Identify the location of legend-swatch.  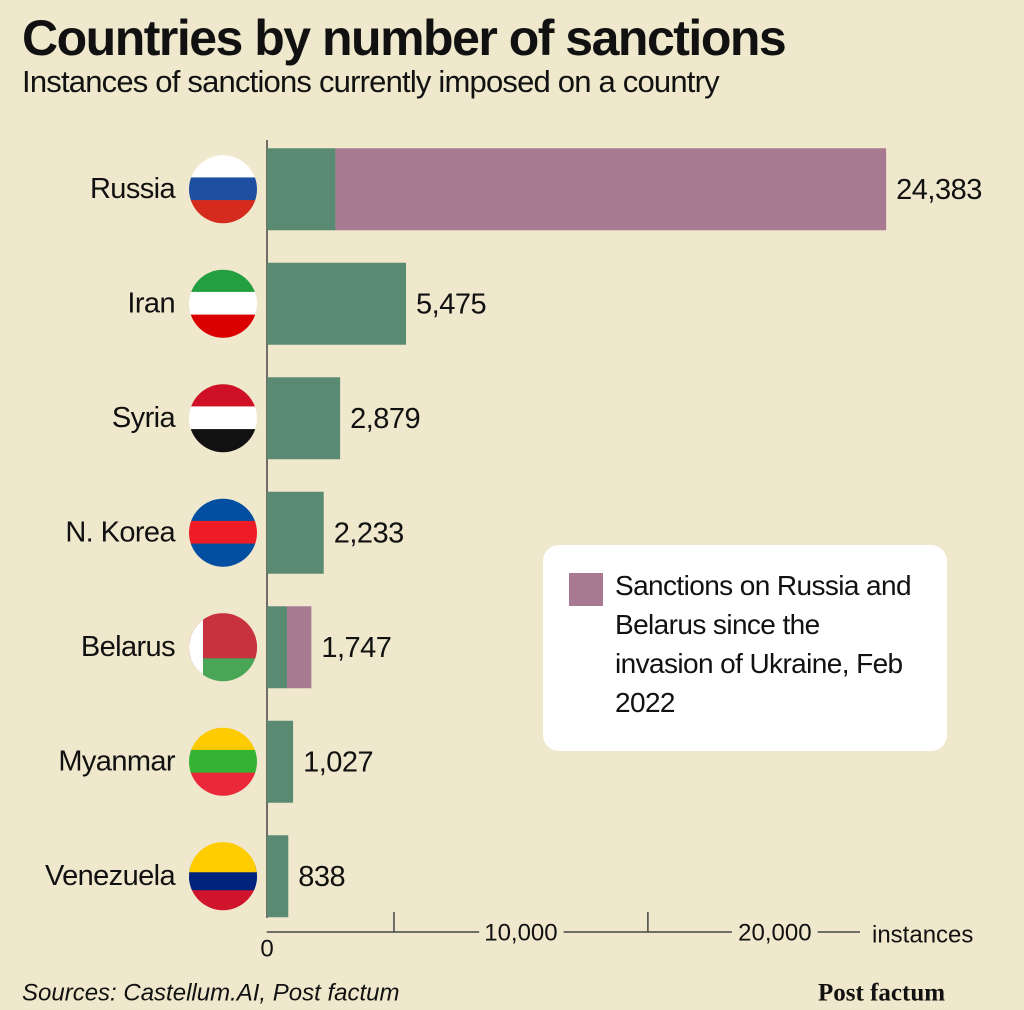
(586, 589).